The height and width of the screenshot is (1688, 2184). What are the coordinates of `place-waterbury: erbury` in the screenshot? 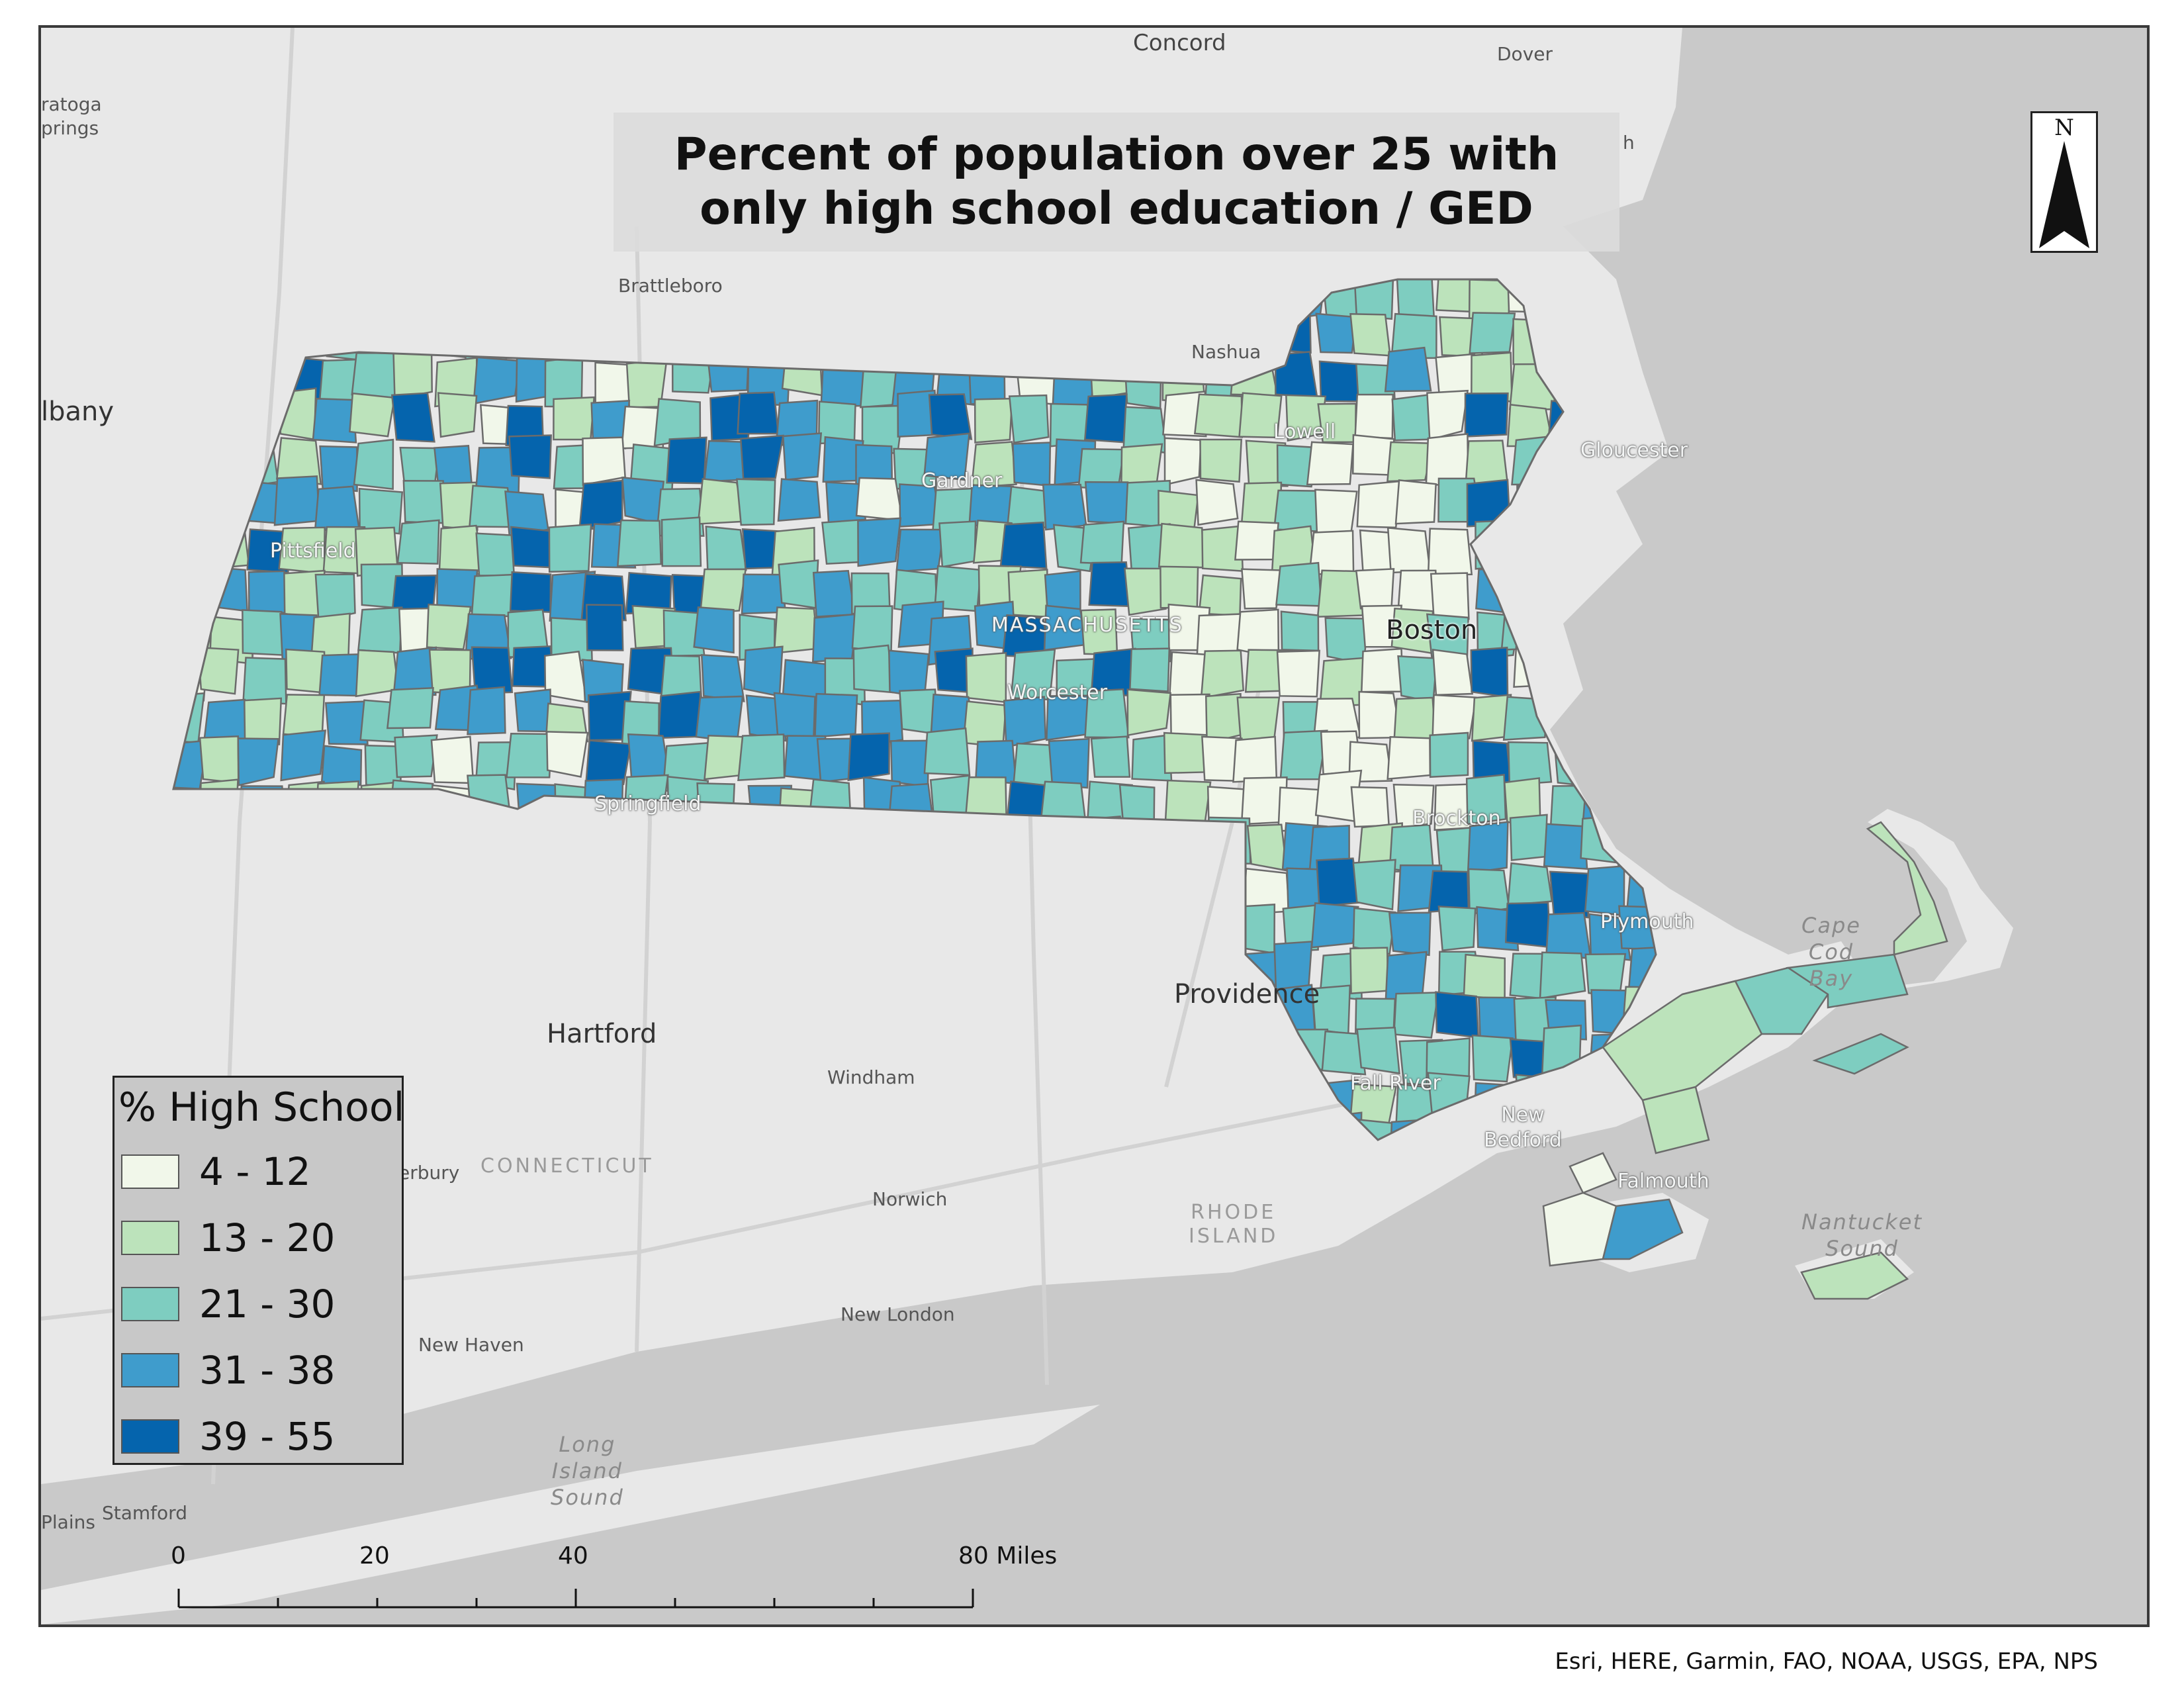 It's located at (429, 1173).